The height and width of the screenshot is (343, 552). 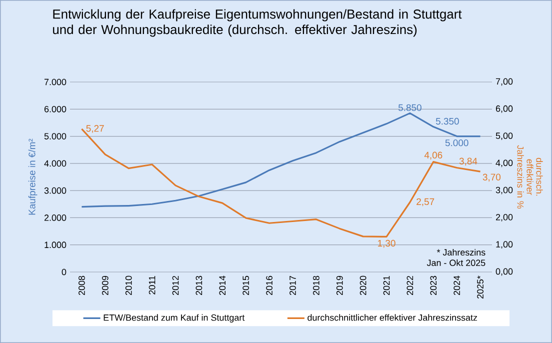 What do you see at coordinates (504, 82) in the screenshot?
I see `y2-tick-label: 7,00` at bounding box center [504, 82].